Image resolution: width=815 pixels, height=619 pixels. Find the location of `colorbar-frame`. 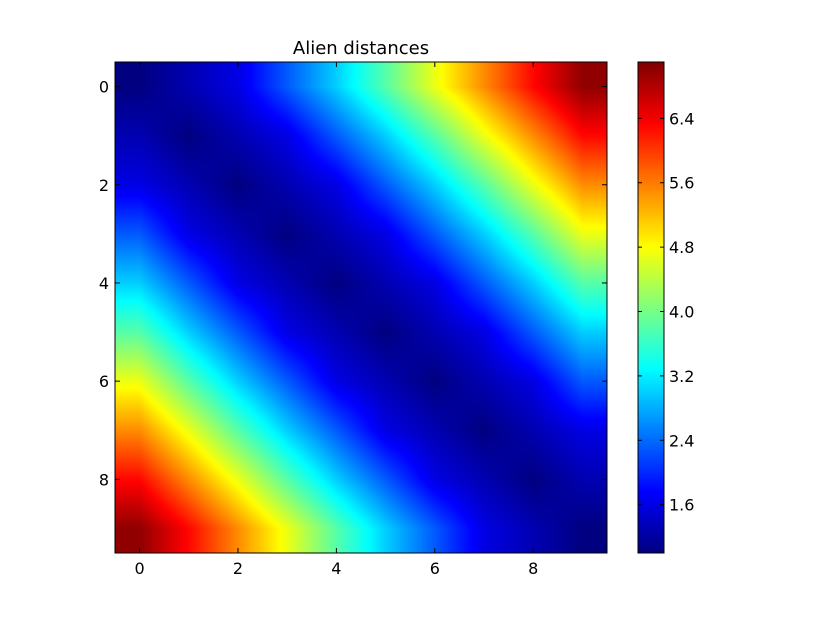

colorbar-frame is located at coordinates (651, 307).